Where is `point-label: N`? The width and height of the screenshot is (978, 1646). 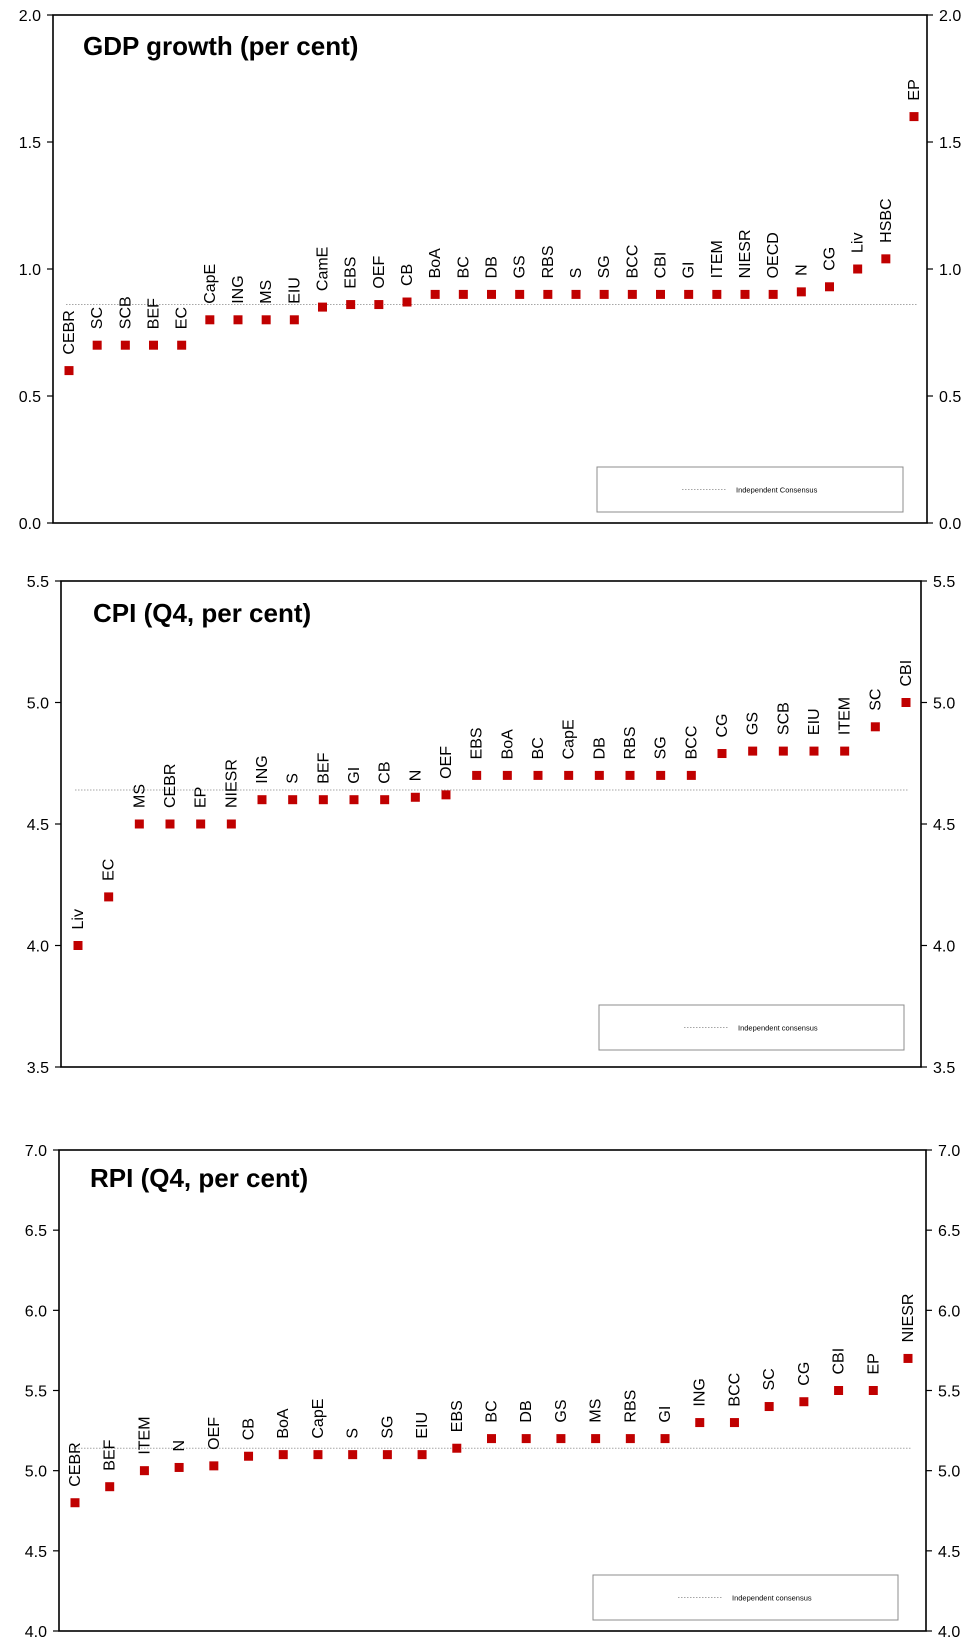 point-label: N is located at coordinates (179, 1446).